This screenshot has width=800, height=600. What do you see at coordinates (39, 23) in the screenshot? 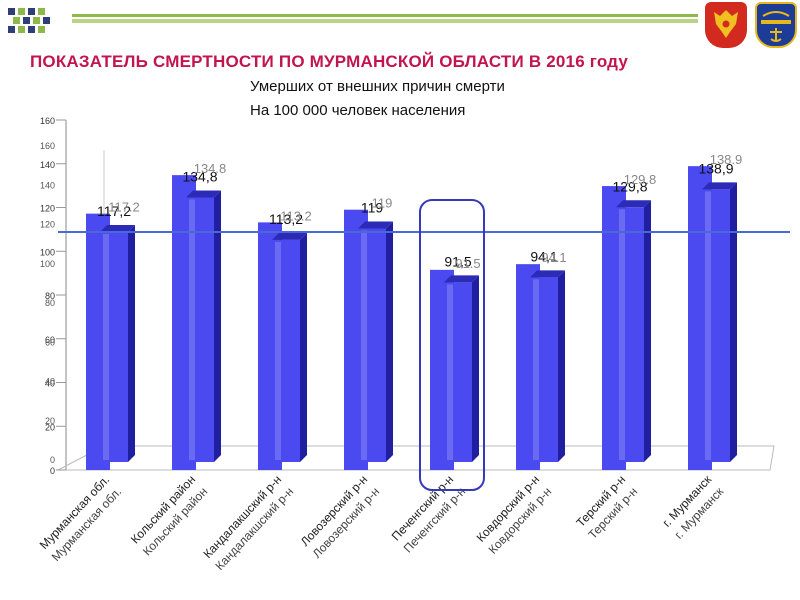
I see `decorative-squares` at bounding box center [39, 23].